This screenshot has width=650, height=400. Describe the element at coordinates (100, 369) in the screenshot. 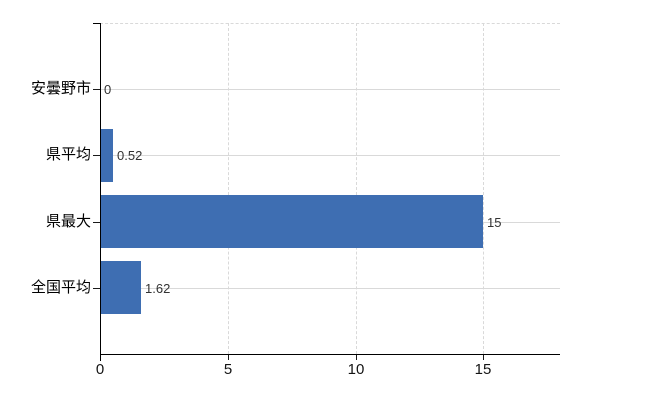

I see `x-tick-label: 0` at that location.